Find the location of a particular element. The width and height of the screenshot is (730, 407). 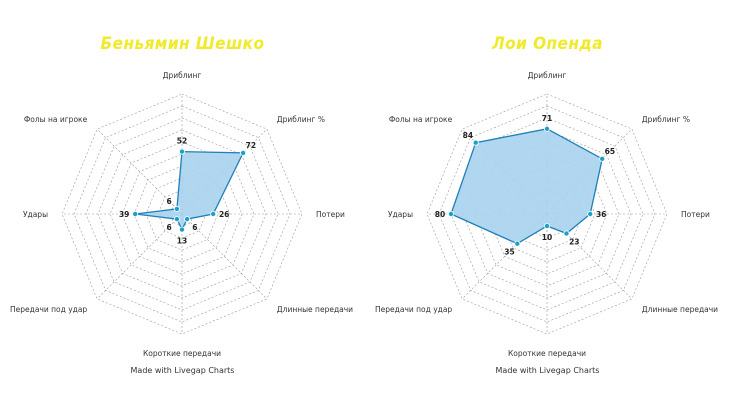

value-label: 36 is located at coordinates (601, 214).